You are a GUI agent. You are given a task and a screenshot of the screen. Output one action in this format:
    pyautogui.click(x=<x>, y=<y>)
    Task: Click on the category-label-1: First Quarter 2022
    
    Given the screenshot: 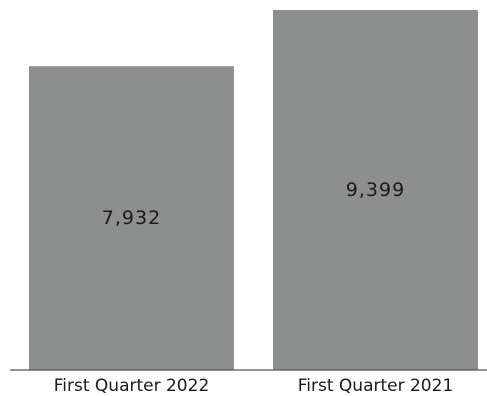 What is the action you would take?
    pyautogui.click(x=132, y=386)
    